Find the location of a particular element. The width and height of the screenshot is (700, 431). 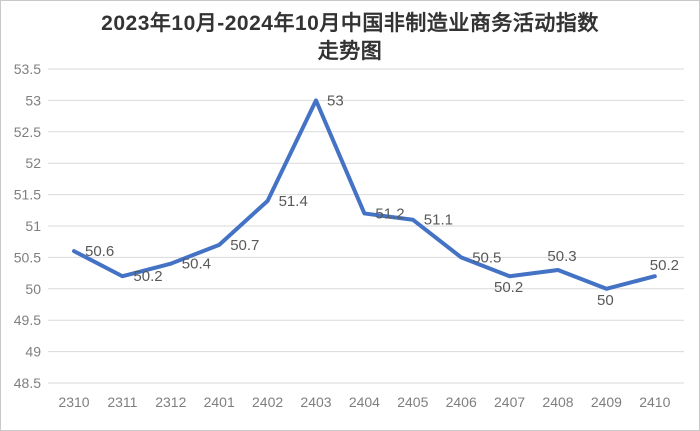

chart-title: 2023年10月-2024年10月中国非制造业商务活动指数 走势图 is located at coordinates (350, 38).